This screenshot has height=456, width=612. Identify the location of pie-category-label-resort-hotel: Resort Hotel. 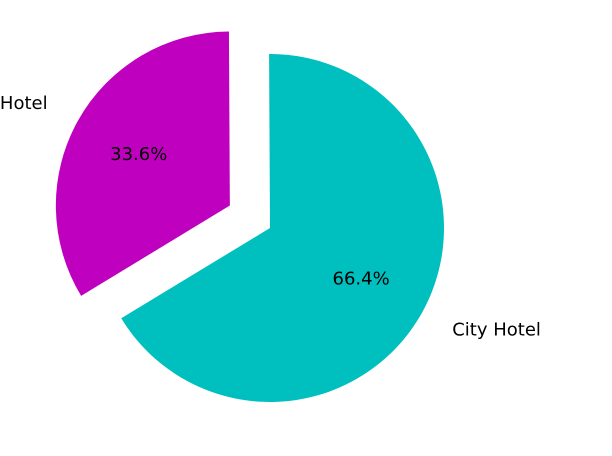
(24, 103).